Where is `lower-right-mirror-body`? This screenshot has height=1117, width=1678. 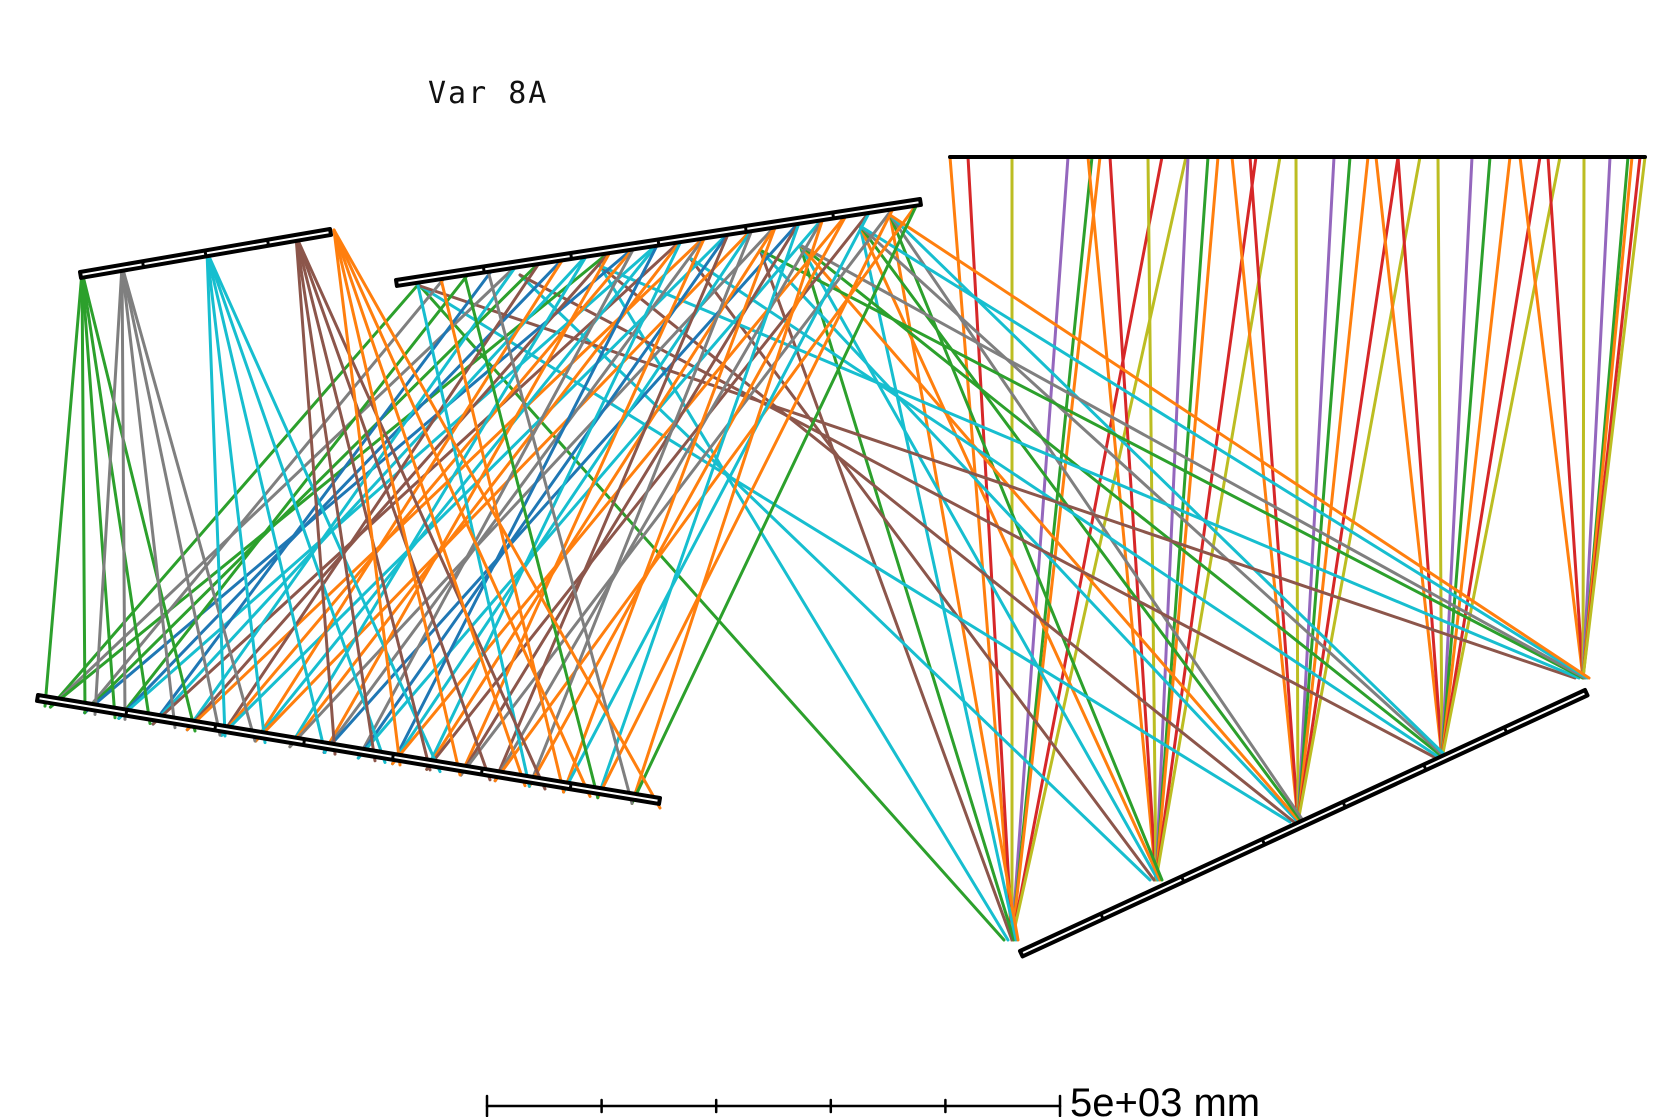
lower-right-mirror-body is located at coordinates (1304, 823).